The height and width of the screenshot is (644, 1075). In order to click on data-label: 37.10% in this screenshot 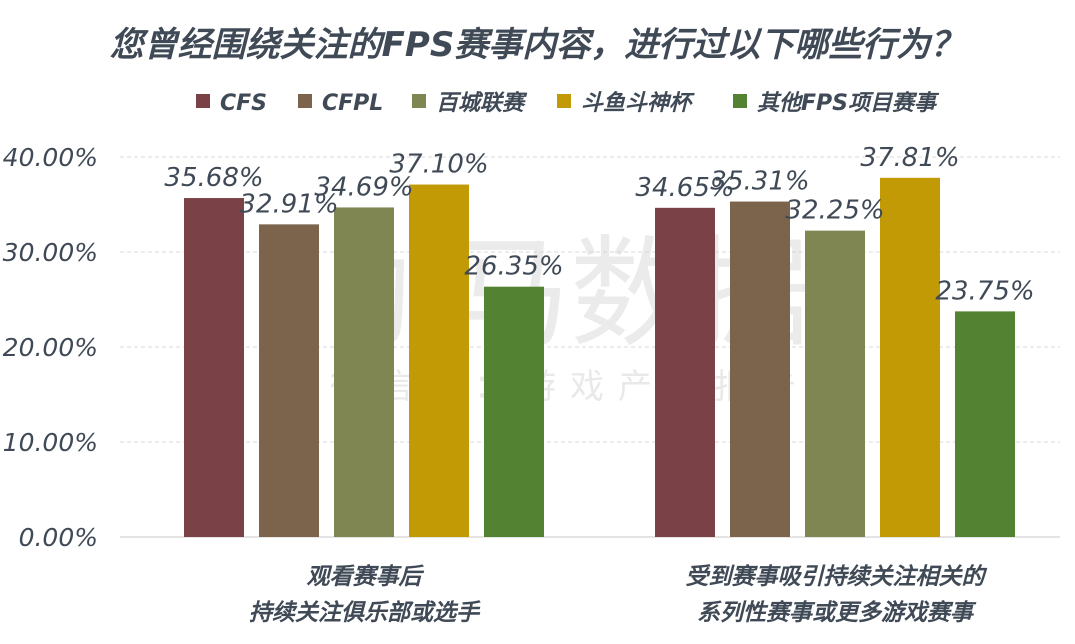, I will do `click(438, 165)`.